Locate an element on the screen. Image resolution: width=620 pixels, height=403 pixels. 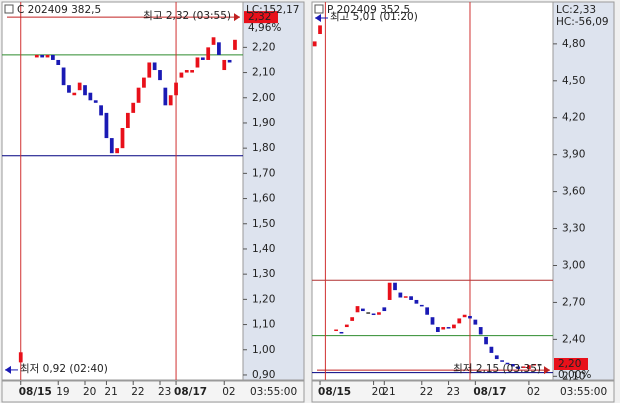
y-tick-label: 1,50 is located at coordinates (263, 224).